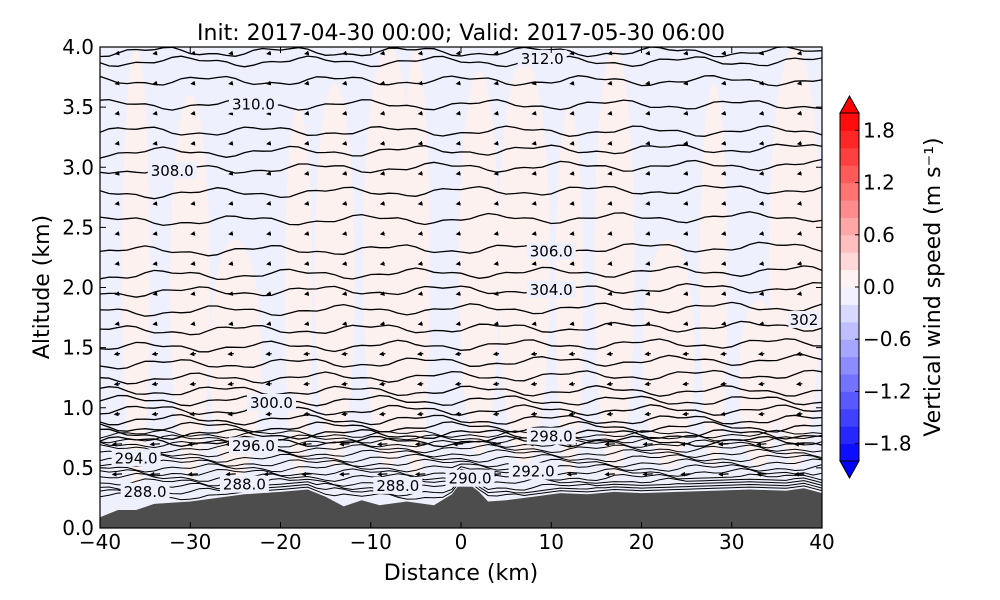 This screenshot has width=1000, height=600. I want to click on colorbar-tick-label: −1.8, so click(887, 444).